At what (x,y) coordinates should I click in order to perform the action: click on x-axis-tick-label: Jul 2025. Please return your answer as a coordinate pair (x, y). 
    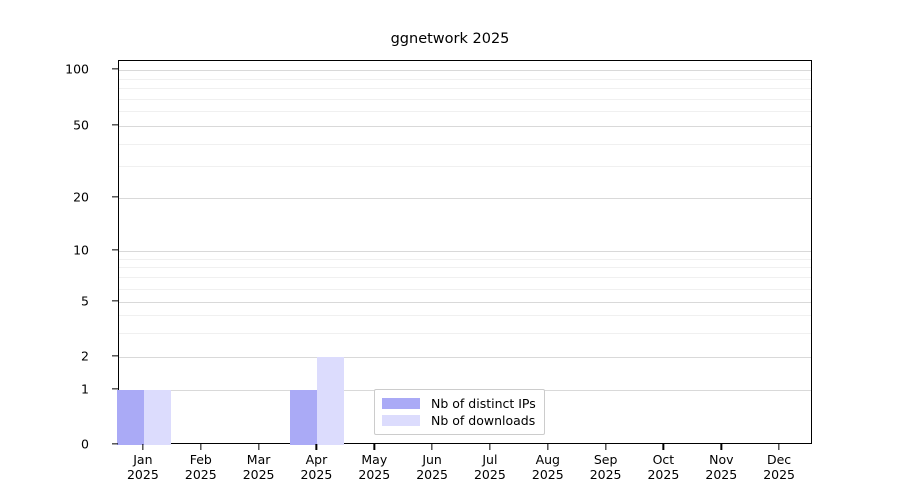
    Looking at the image, I should click on (490, 467).